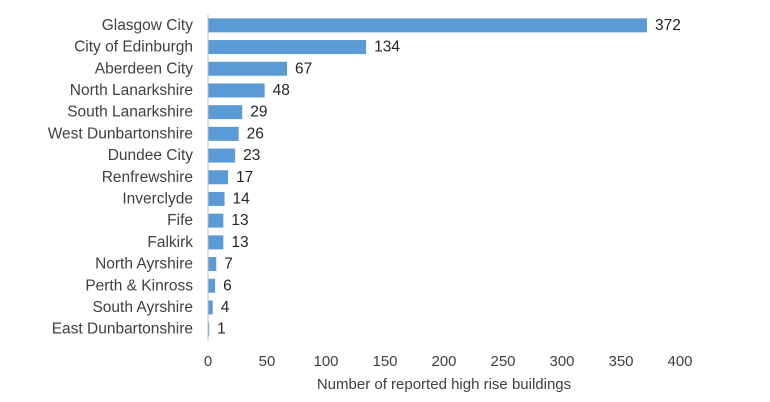  I want to click on category-label: South Lanarkshire, so click(130, 112).